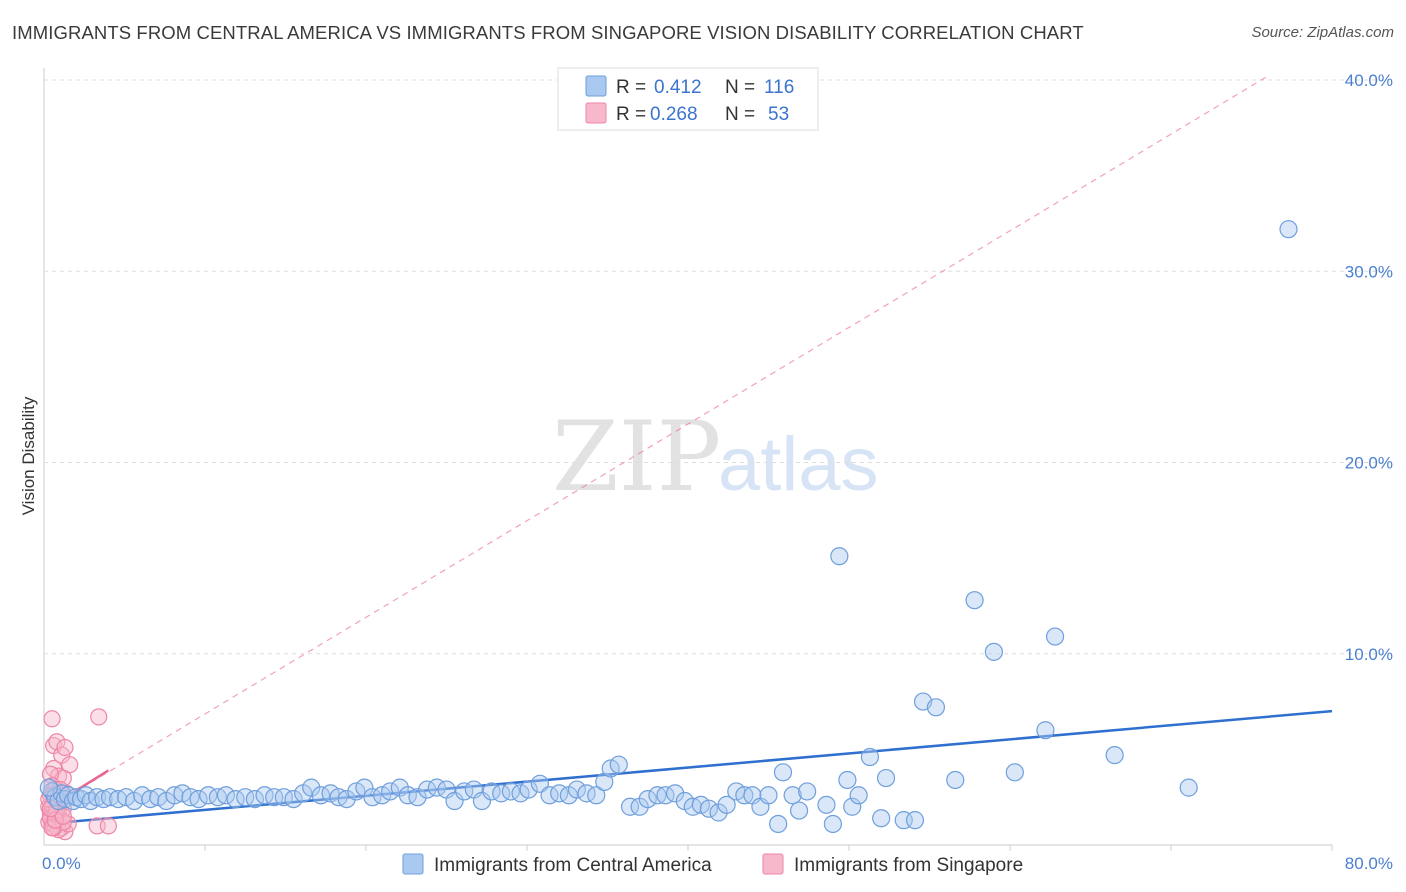 Image resolution: width=1406 pixels, height=892 pixels. I want to click on legend-n-value-pink: 53, so click(778, 114).